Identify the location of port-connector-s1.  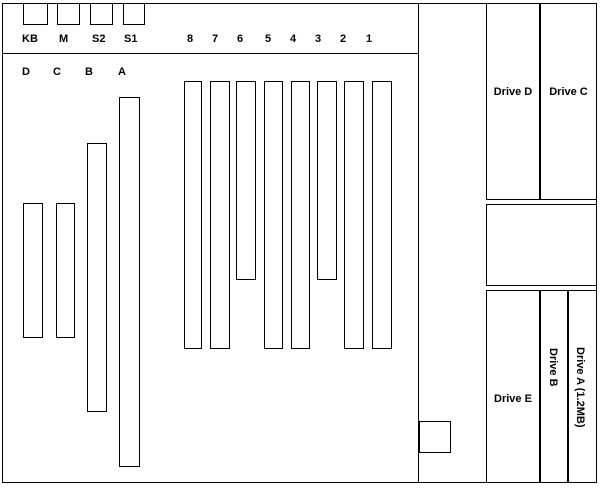
(134, 14).